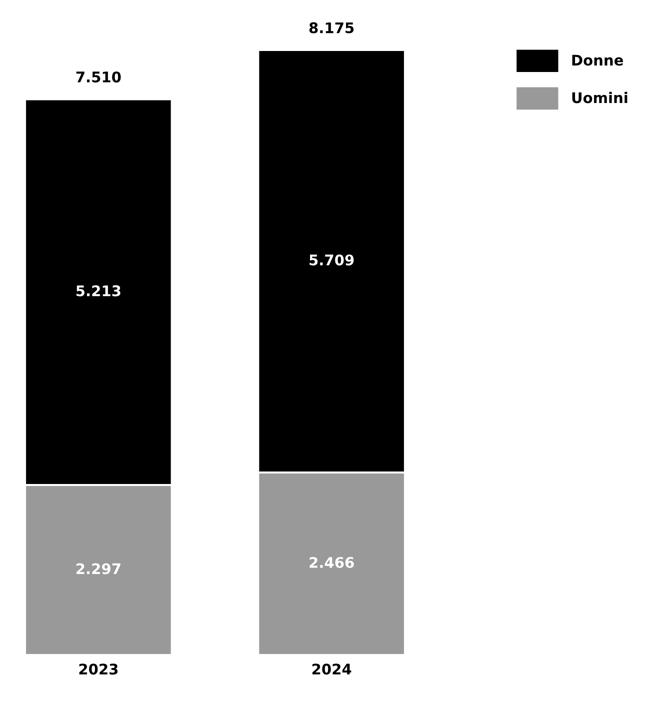  I want to click on legend-label: Uomini, so click(600, 98).